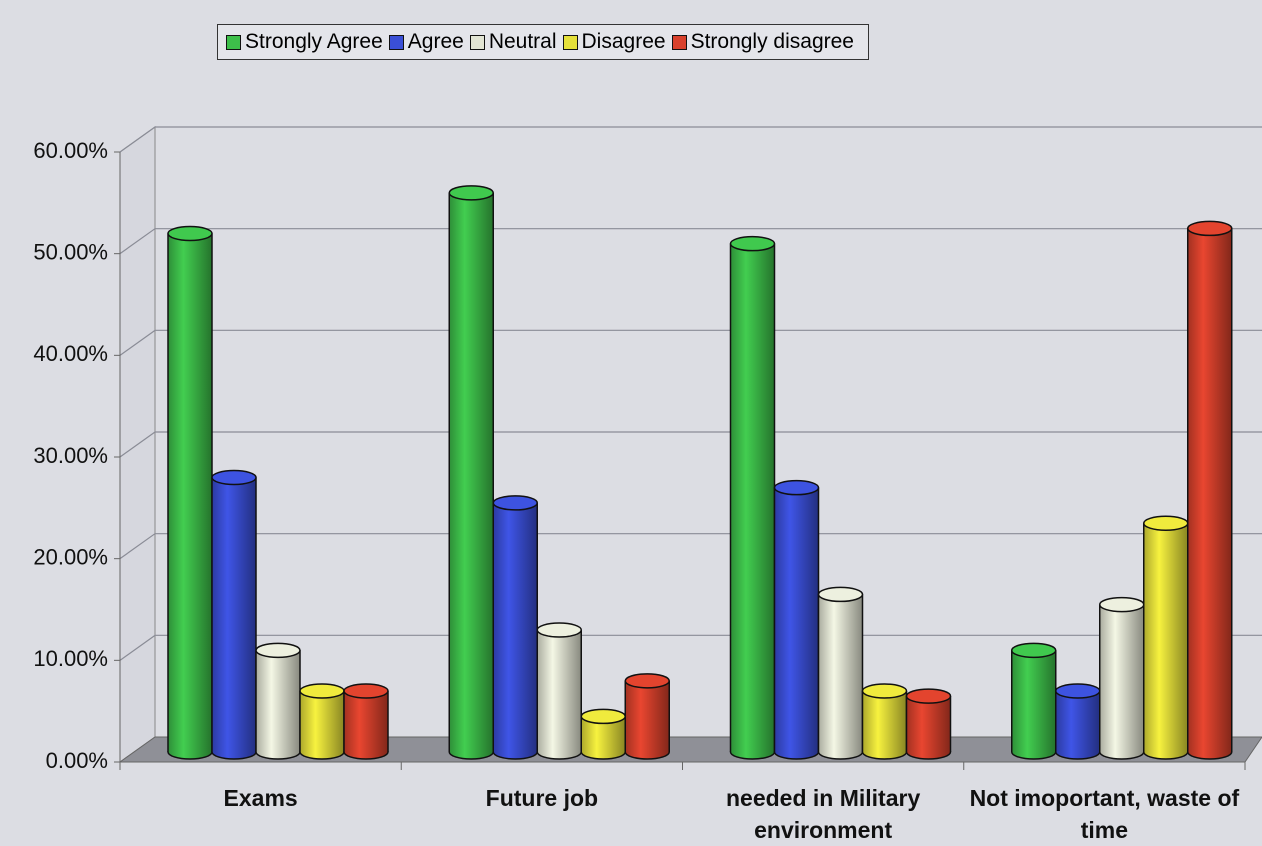 The height and width of the screenshot is (846, 1262). I want to click on y-tick-label: 50.00%, so click(70, 251).